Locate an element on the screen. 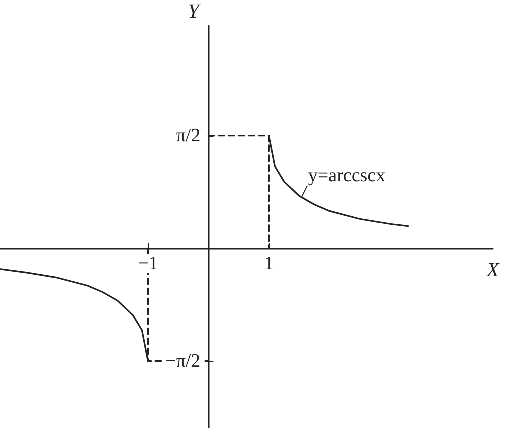 The width and height of the screenshot is (507, 428). y-tick-label: −π/2 is located at coordinates (183, 361).